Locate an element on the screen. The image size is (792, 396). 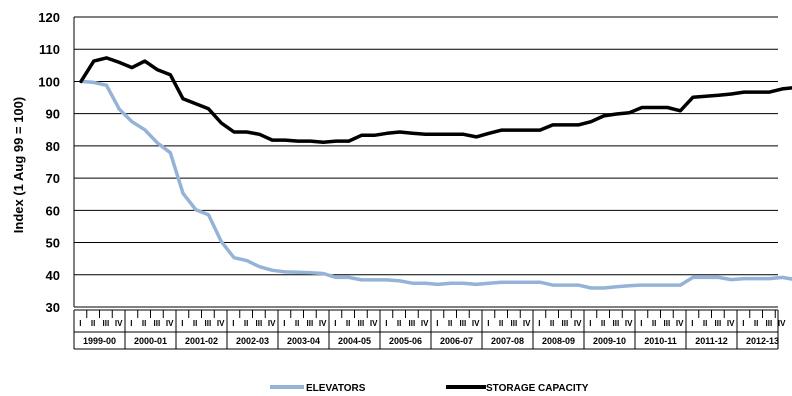
x-category-label: 2004-05 is located at coordinates (354, 341).